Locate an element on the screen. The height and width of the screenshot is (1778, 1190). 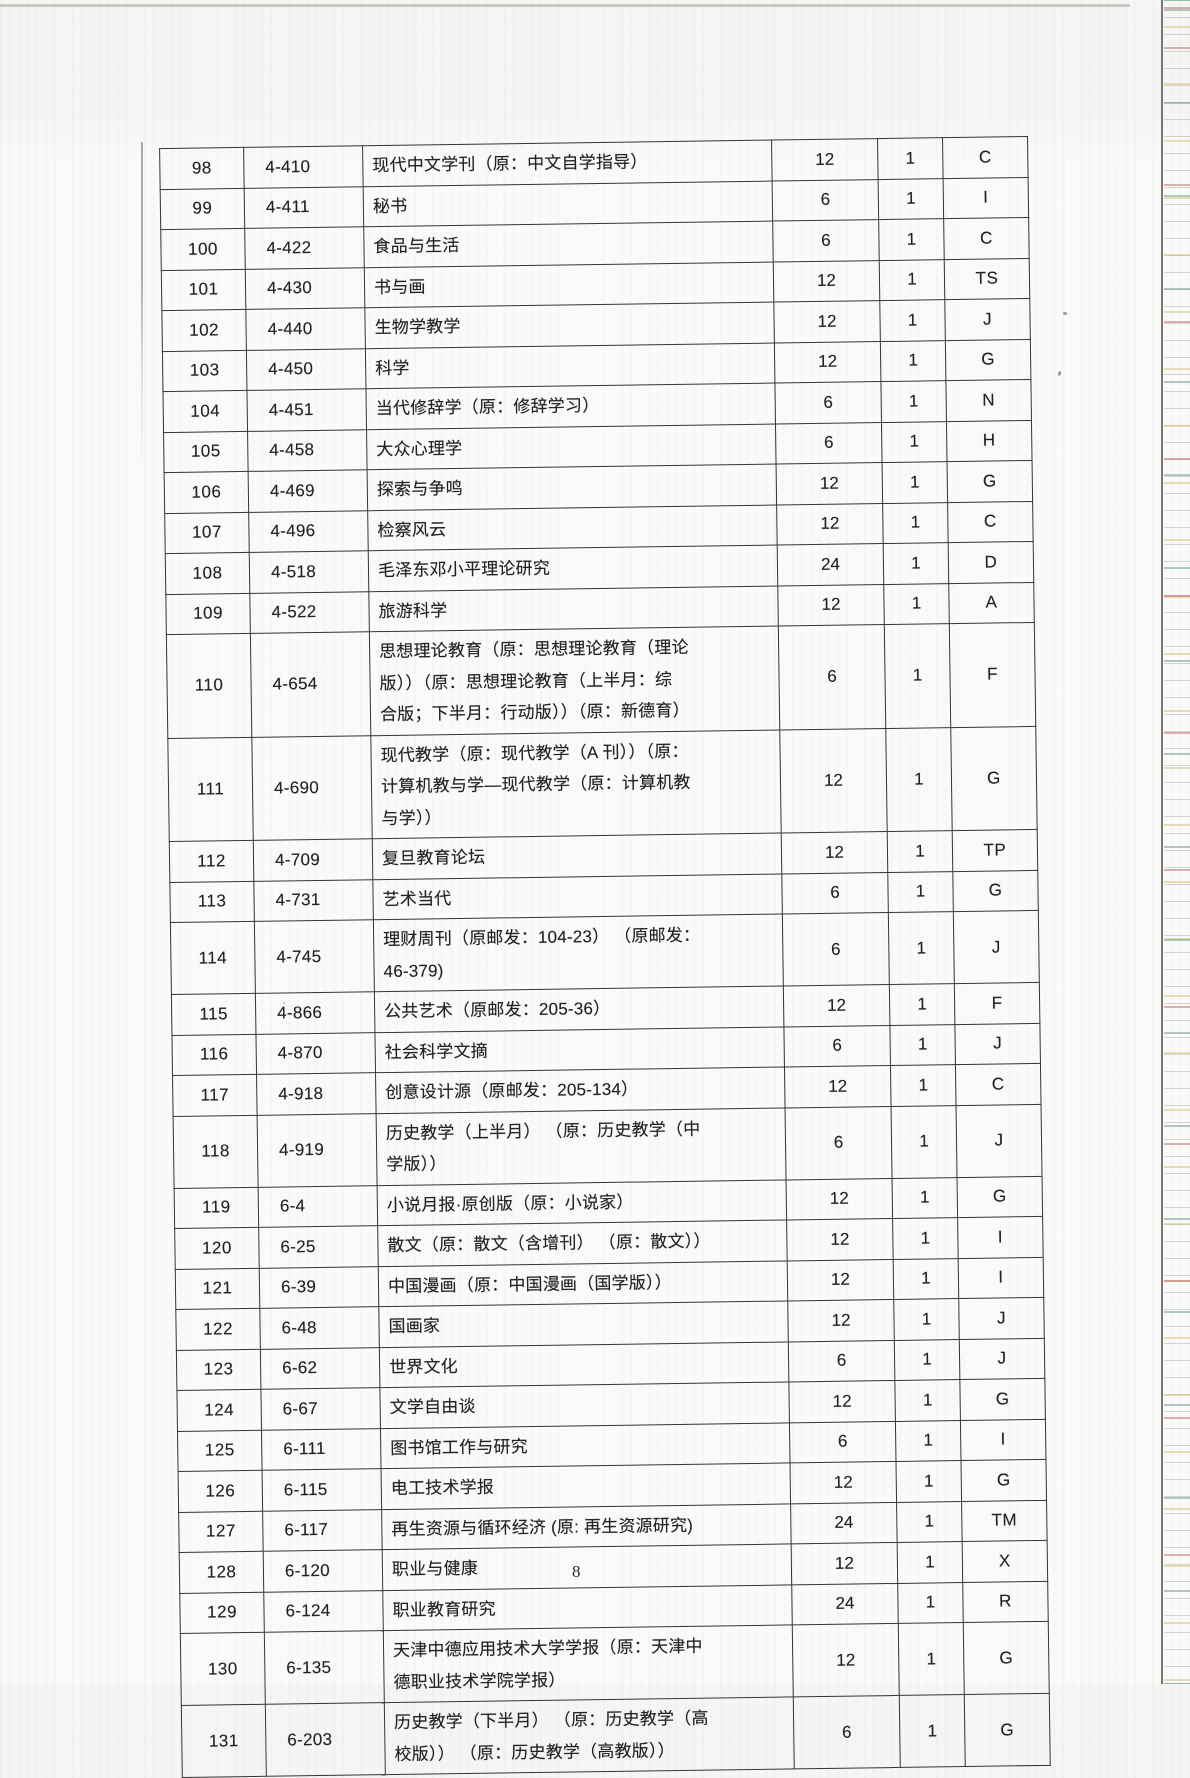
cell-row-number: 123 is located at coordinates (218, 1369).